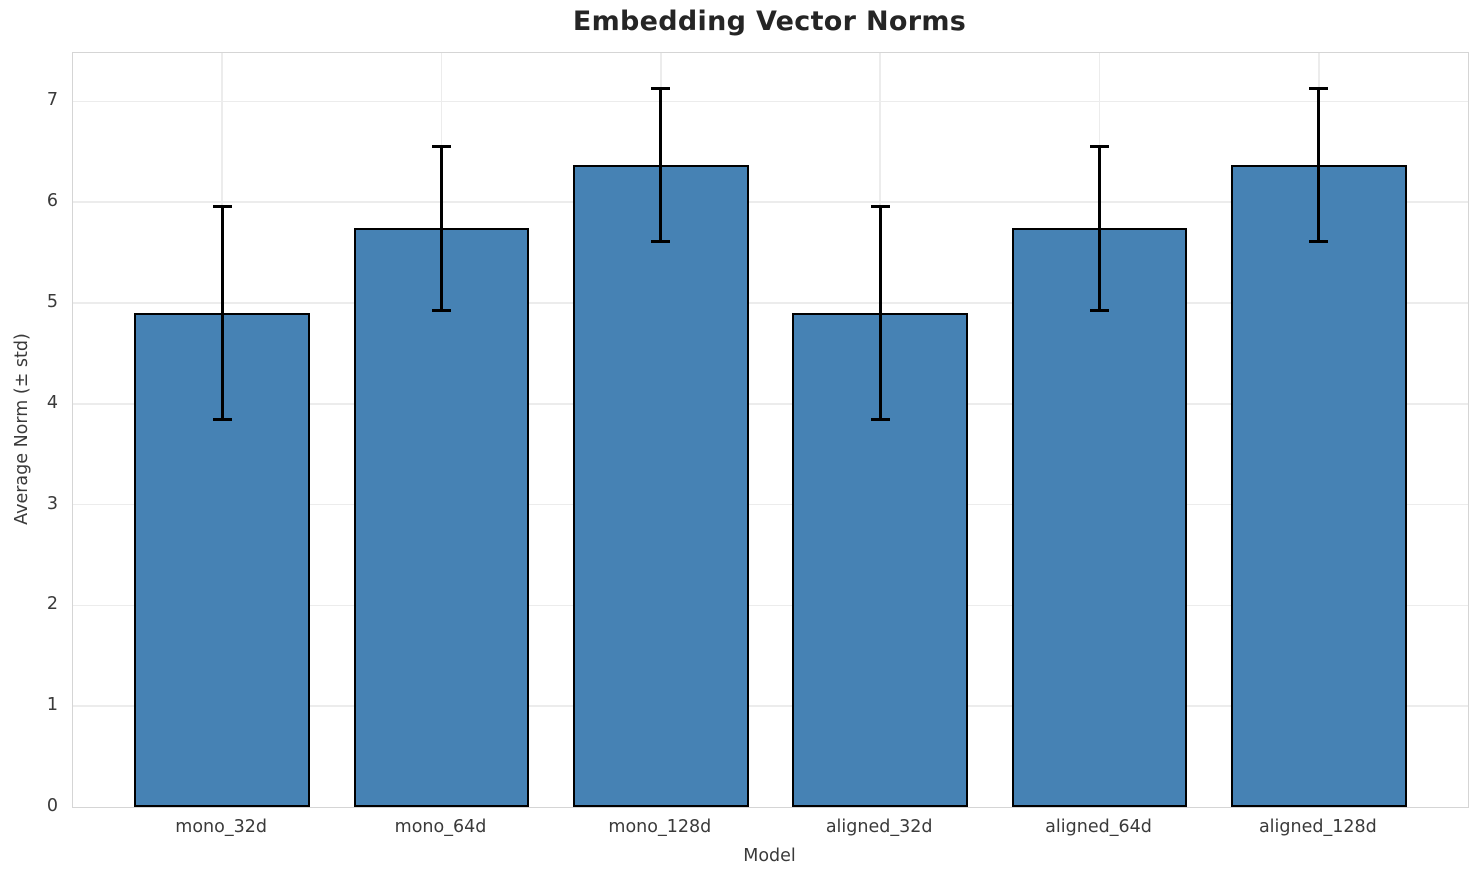 This screenshot has height=885, width=1484. Describe the element at coordinates (52, 301) in the screenshot. I see `y-tick-label: 5` at that location.